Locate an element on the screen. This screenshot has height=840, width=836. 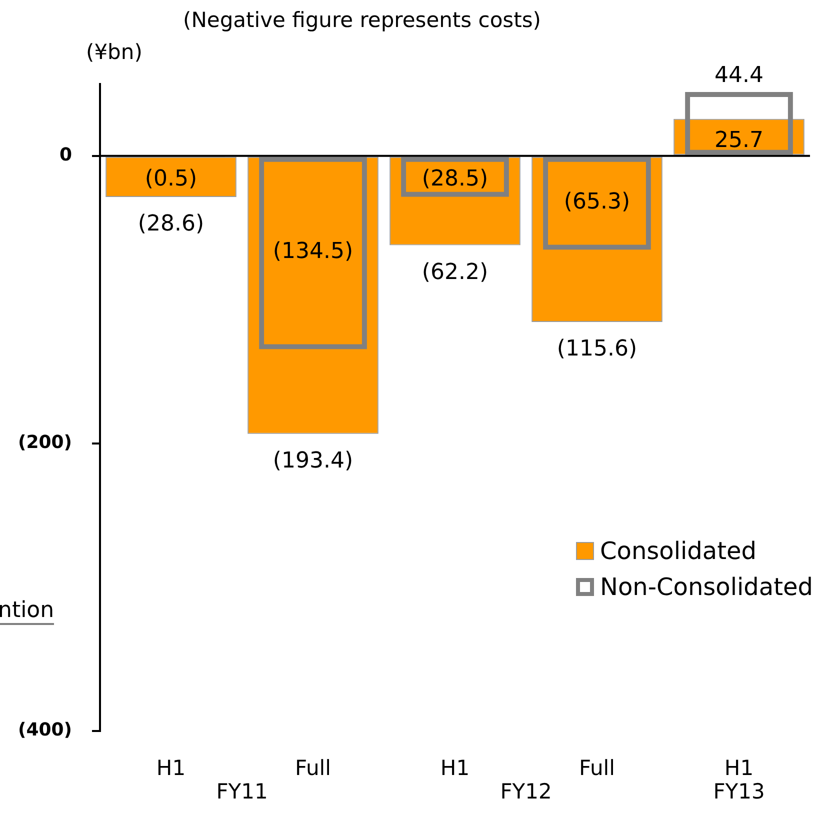
data-label: 25.7 is located at coordinates (739, 141).